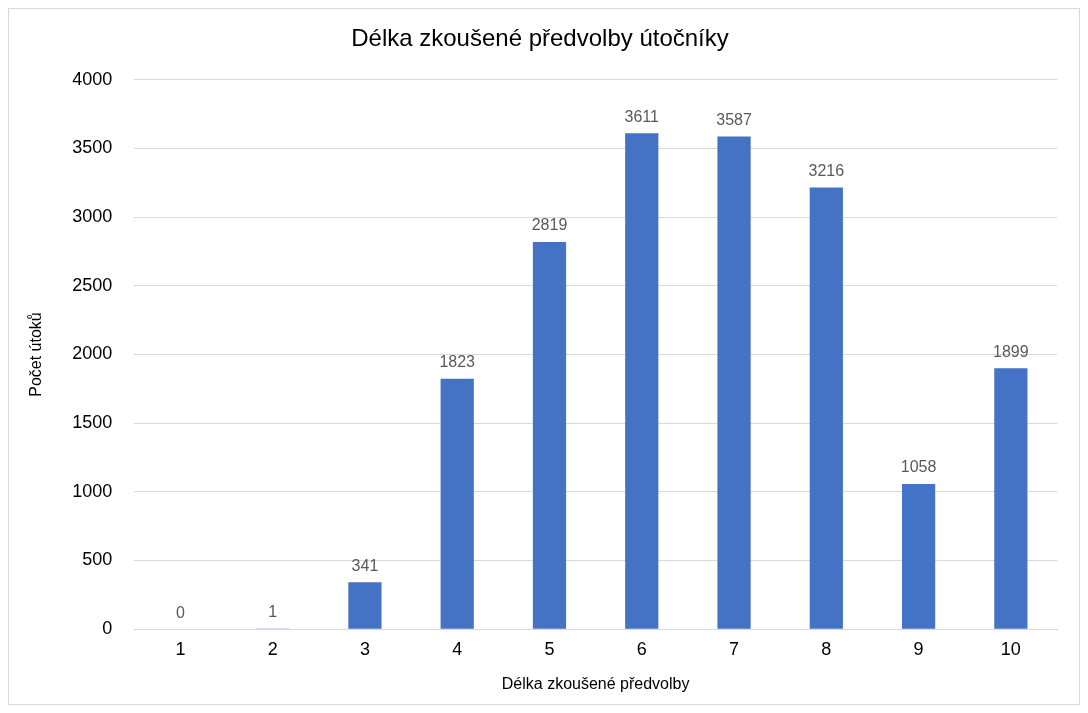 The height and width of the screenshot is (713, 1088). Describe the element at coordinates (180, 648) in the screenshot. I see `x-tick-label: 1` at that location.